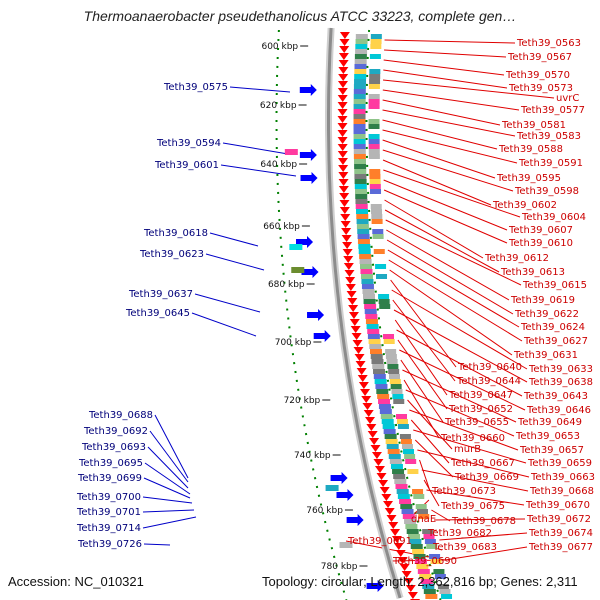 This screenshot has width=600, height=600. Describe the element at coordinates (559, 463) in the screenshot. I see `right-gene-label: Teth39_0659` at that location.